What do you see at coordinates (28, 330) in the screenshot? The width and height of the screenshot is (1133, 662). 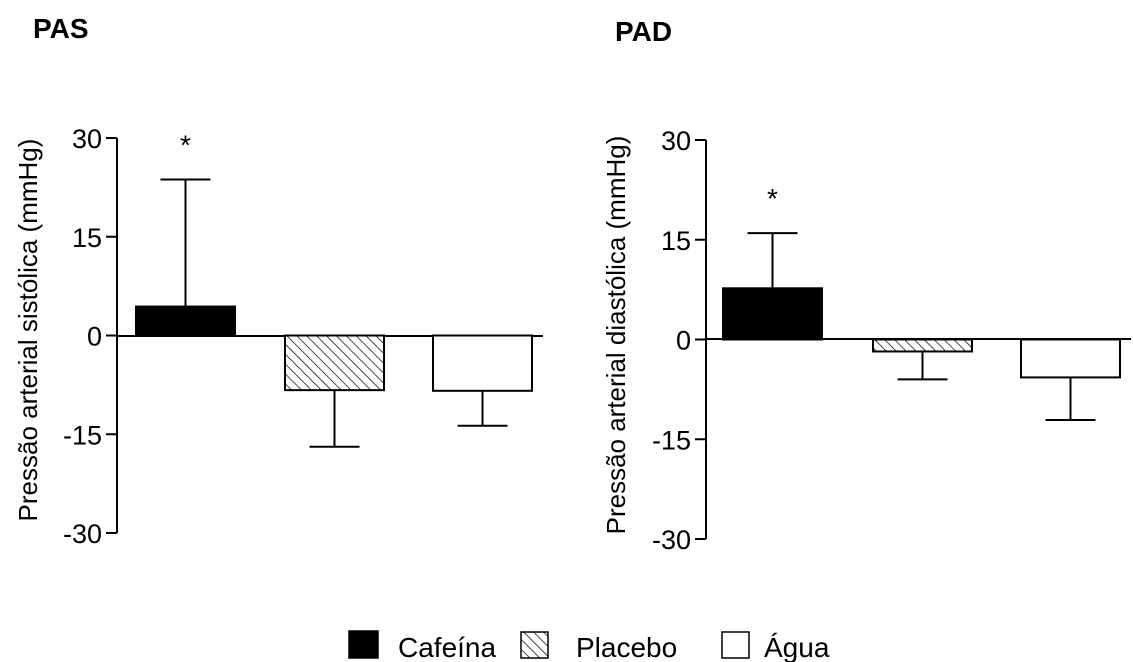 I see `y-axis-label-pas: Pressão arterial sistólica (mmHg)` at bounding box center [28, 330].